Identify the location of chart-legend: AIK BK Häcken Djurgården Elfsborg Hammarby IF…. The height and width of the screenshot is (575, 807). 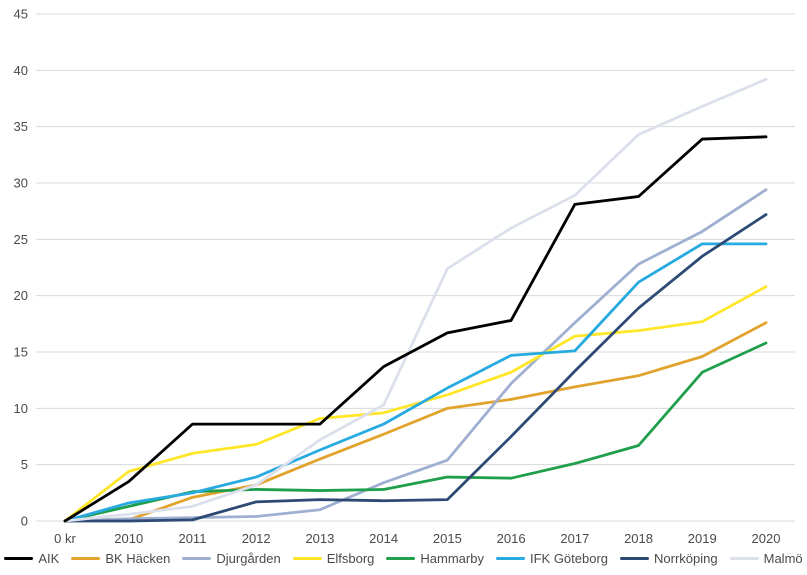
(403, 558).